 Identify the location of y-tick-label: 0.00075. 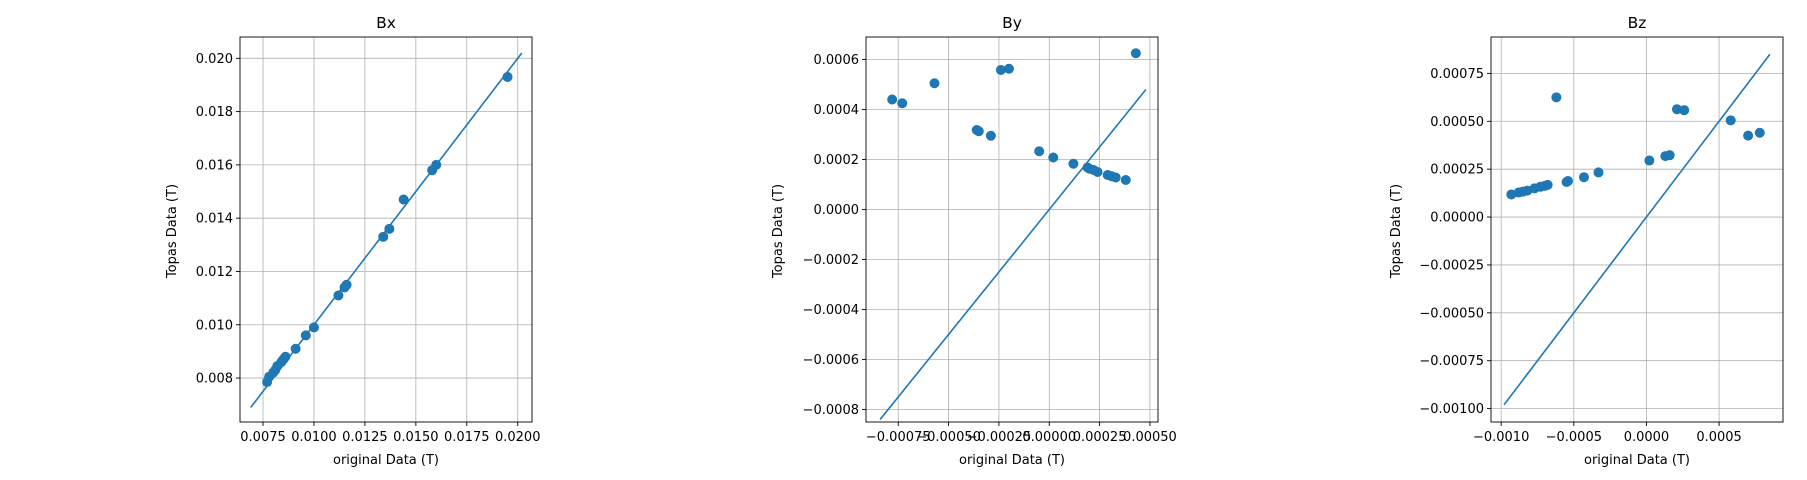
(1457, 74).